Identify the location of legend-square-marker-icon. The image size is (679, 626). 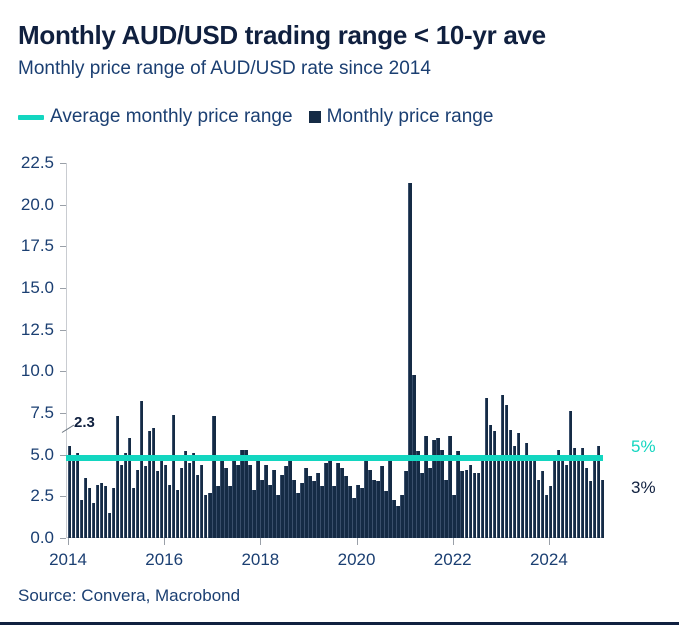
(314, 117).